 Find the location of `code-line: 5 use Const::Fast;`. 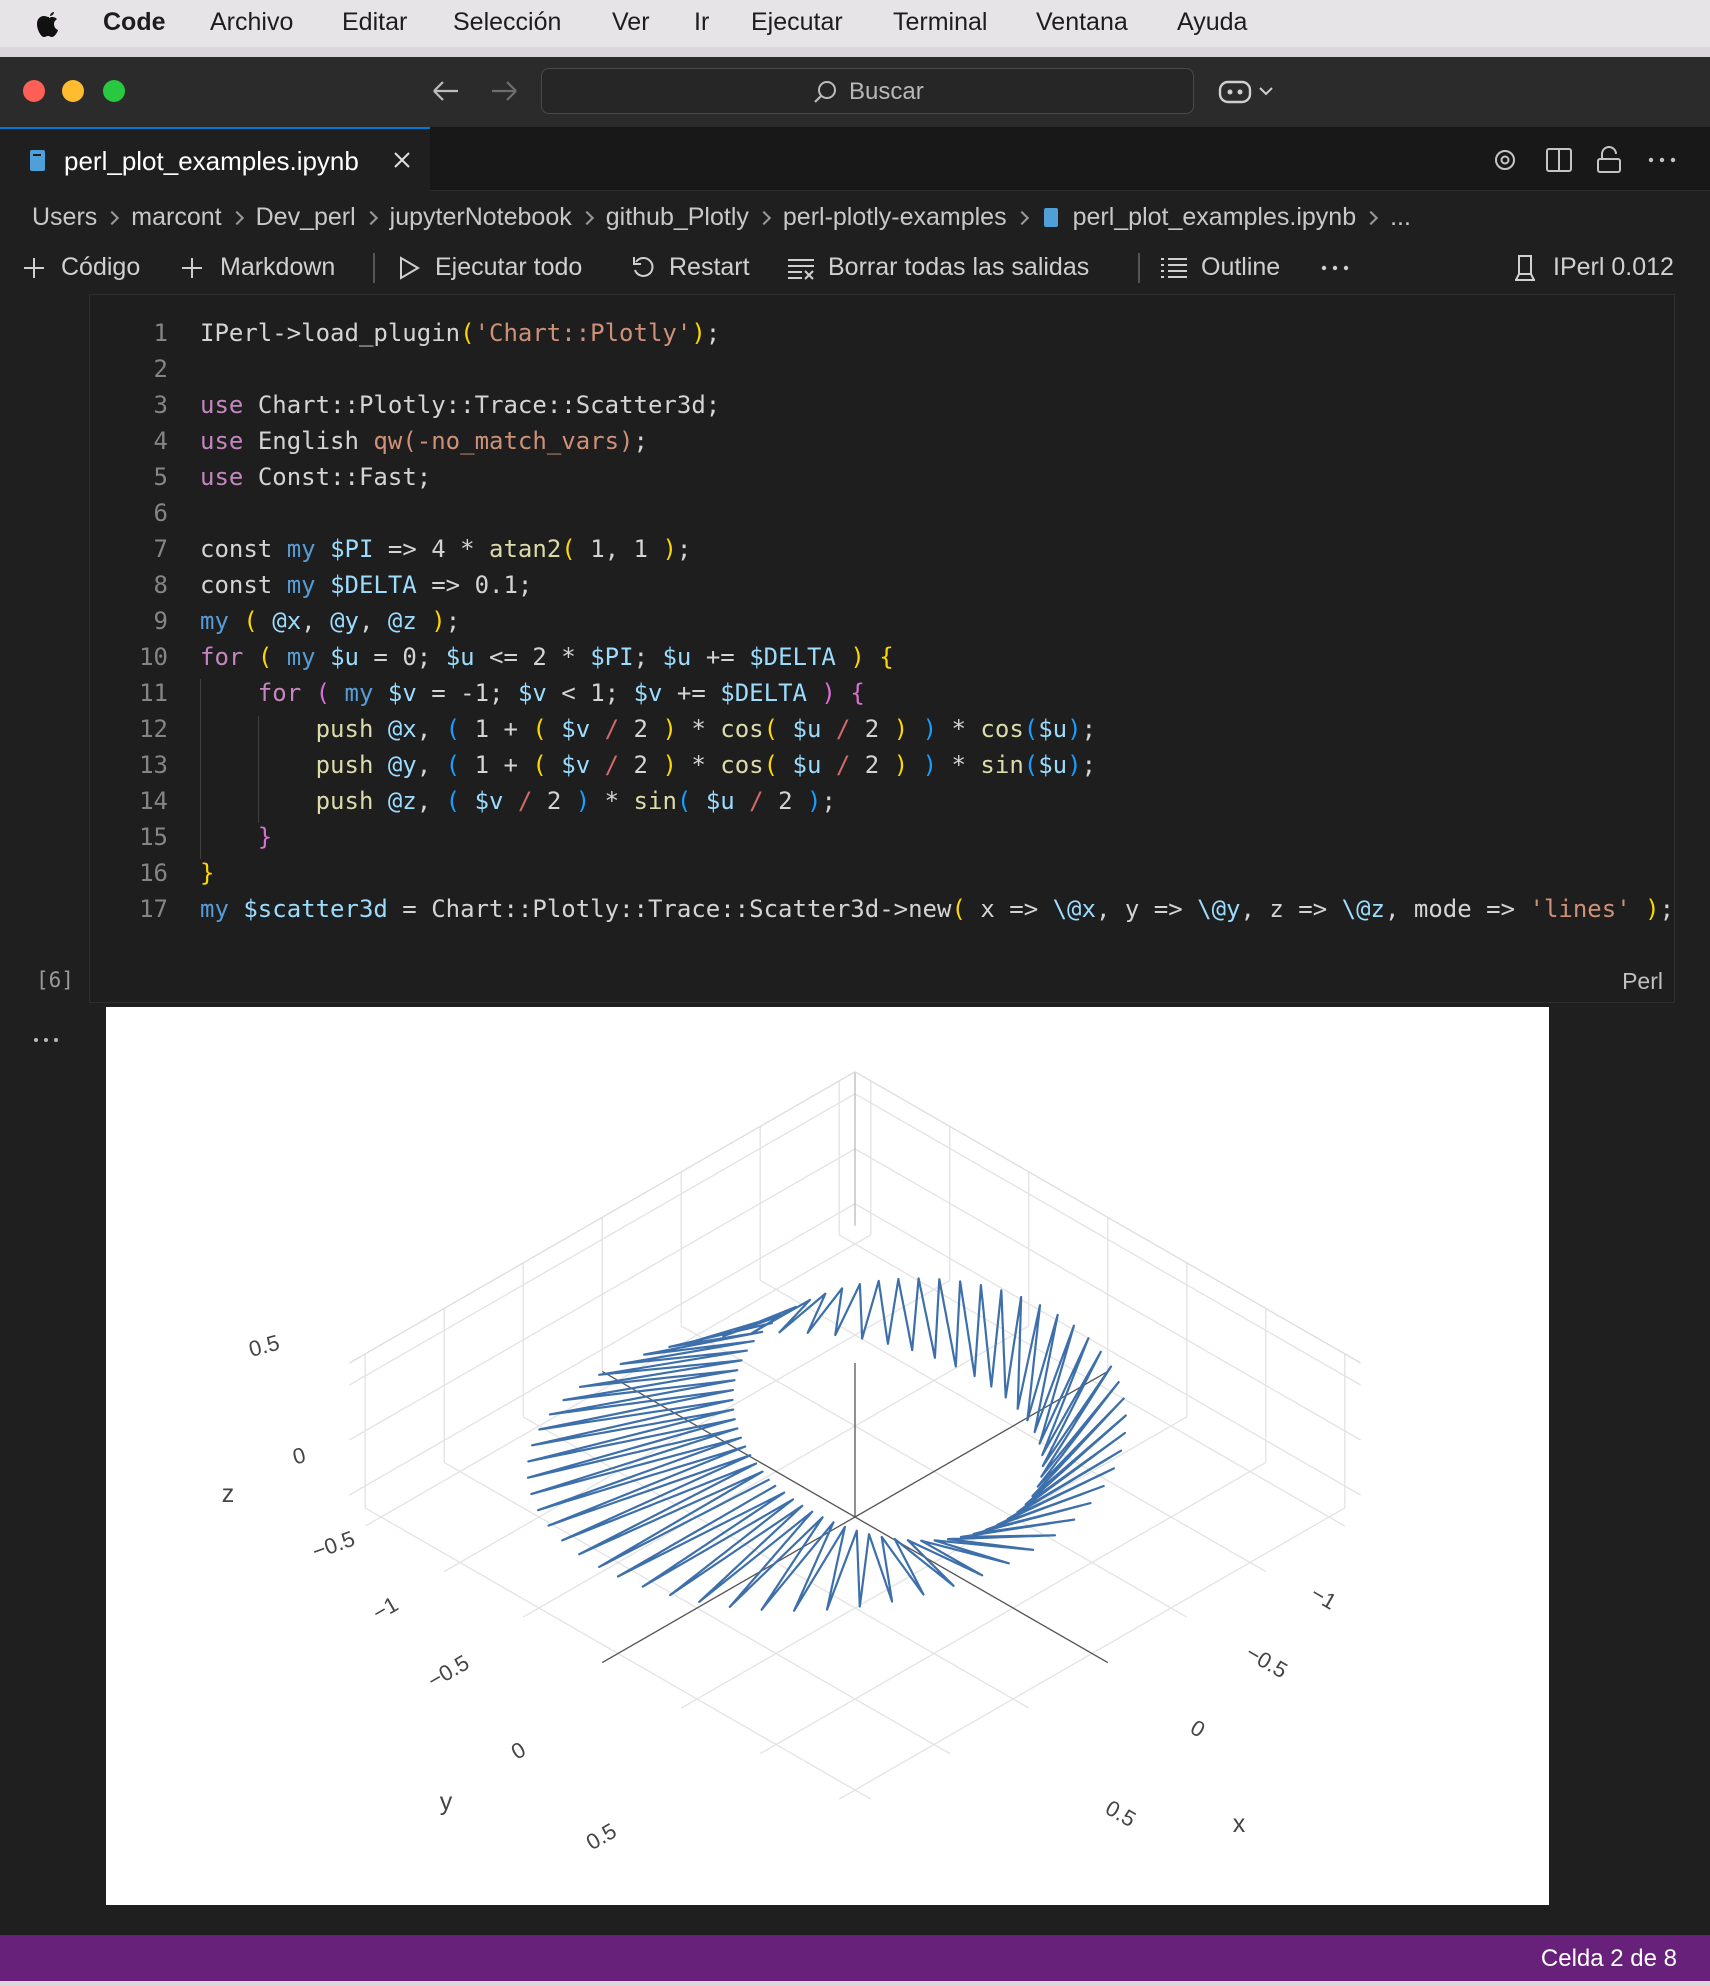

code-line: 5 use Const::Fast; is located at coordinates (837, 477).